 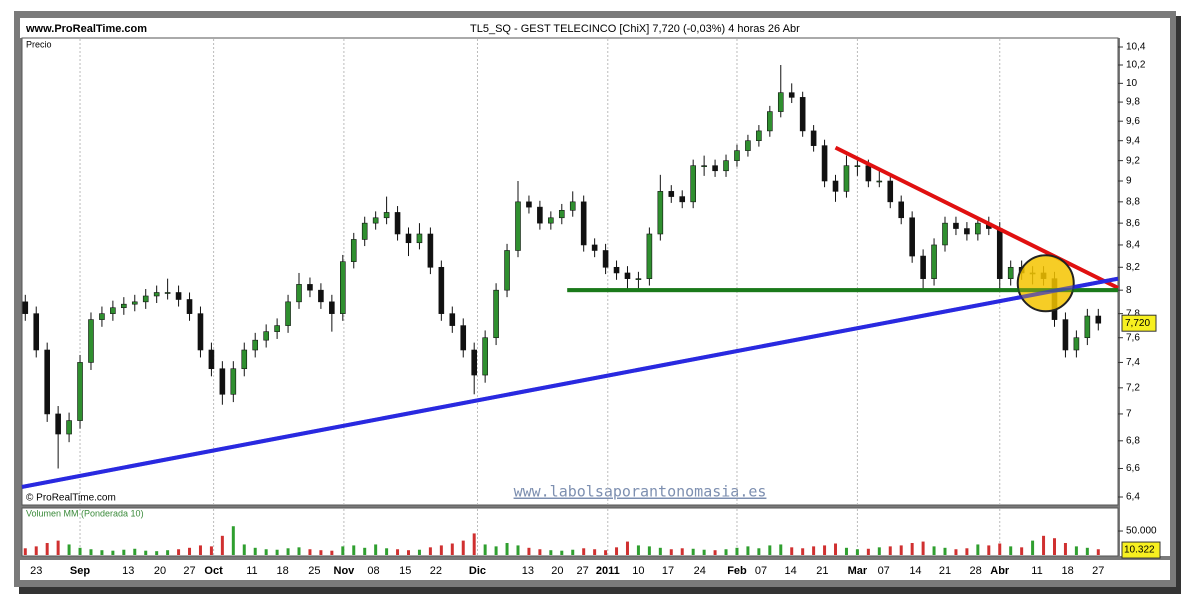 What do you see at coordinates (858, 571) in the screenshot?
I see `x-tick-label: Mar` at bounding box center [858, 571].